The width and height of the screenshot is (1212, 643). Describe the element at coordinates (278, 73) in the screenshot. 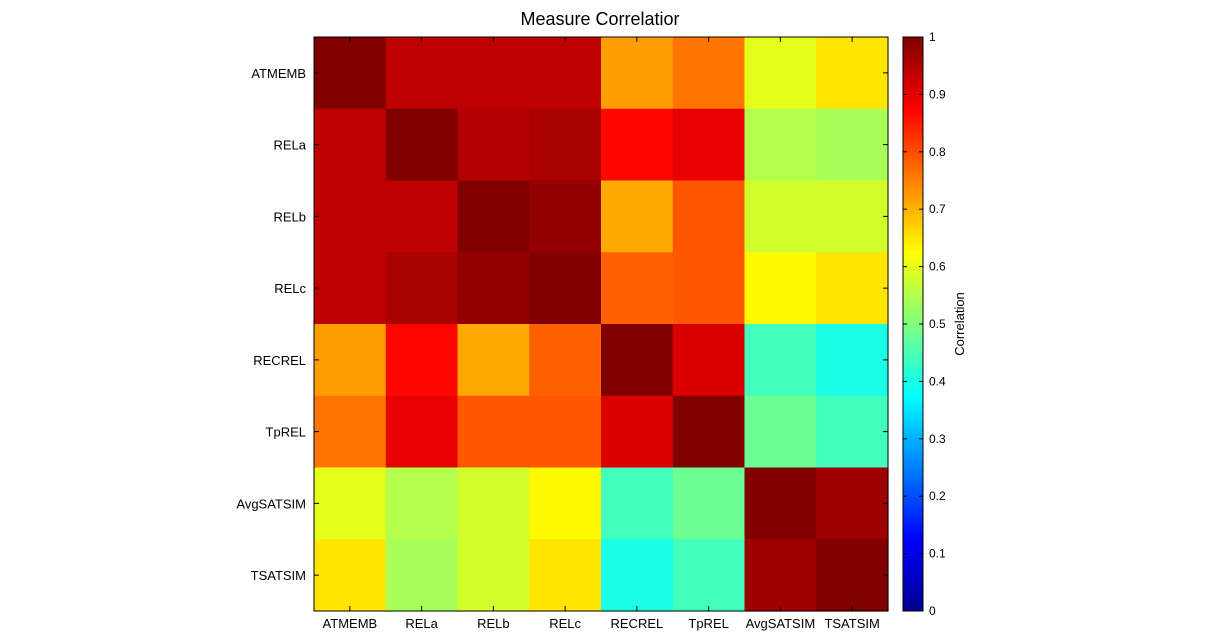

I see `y-tick-label: ATMEMB` at that location.